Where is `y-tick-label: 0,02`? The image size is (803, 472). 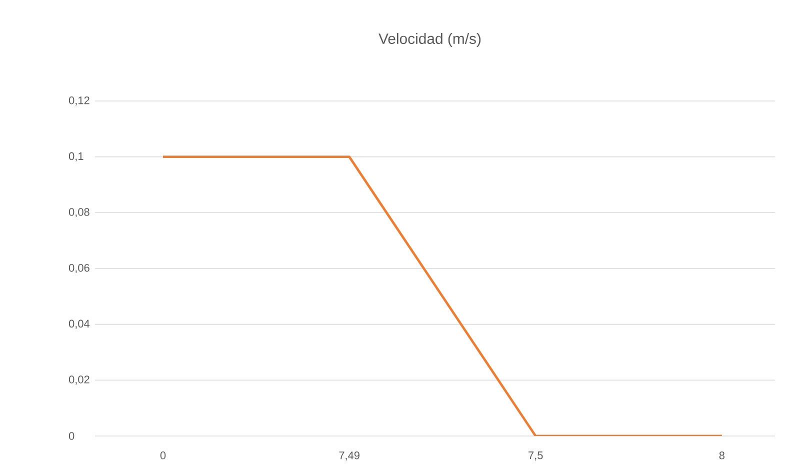
y-tick-label: 0,02 is located at coordinates (79, 380).